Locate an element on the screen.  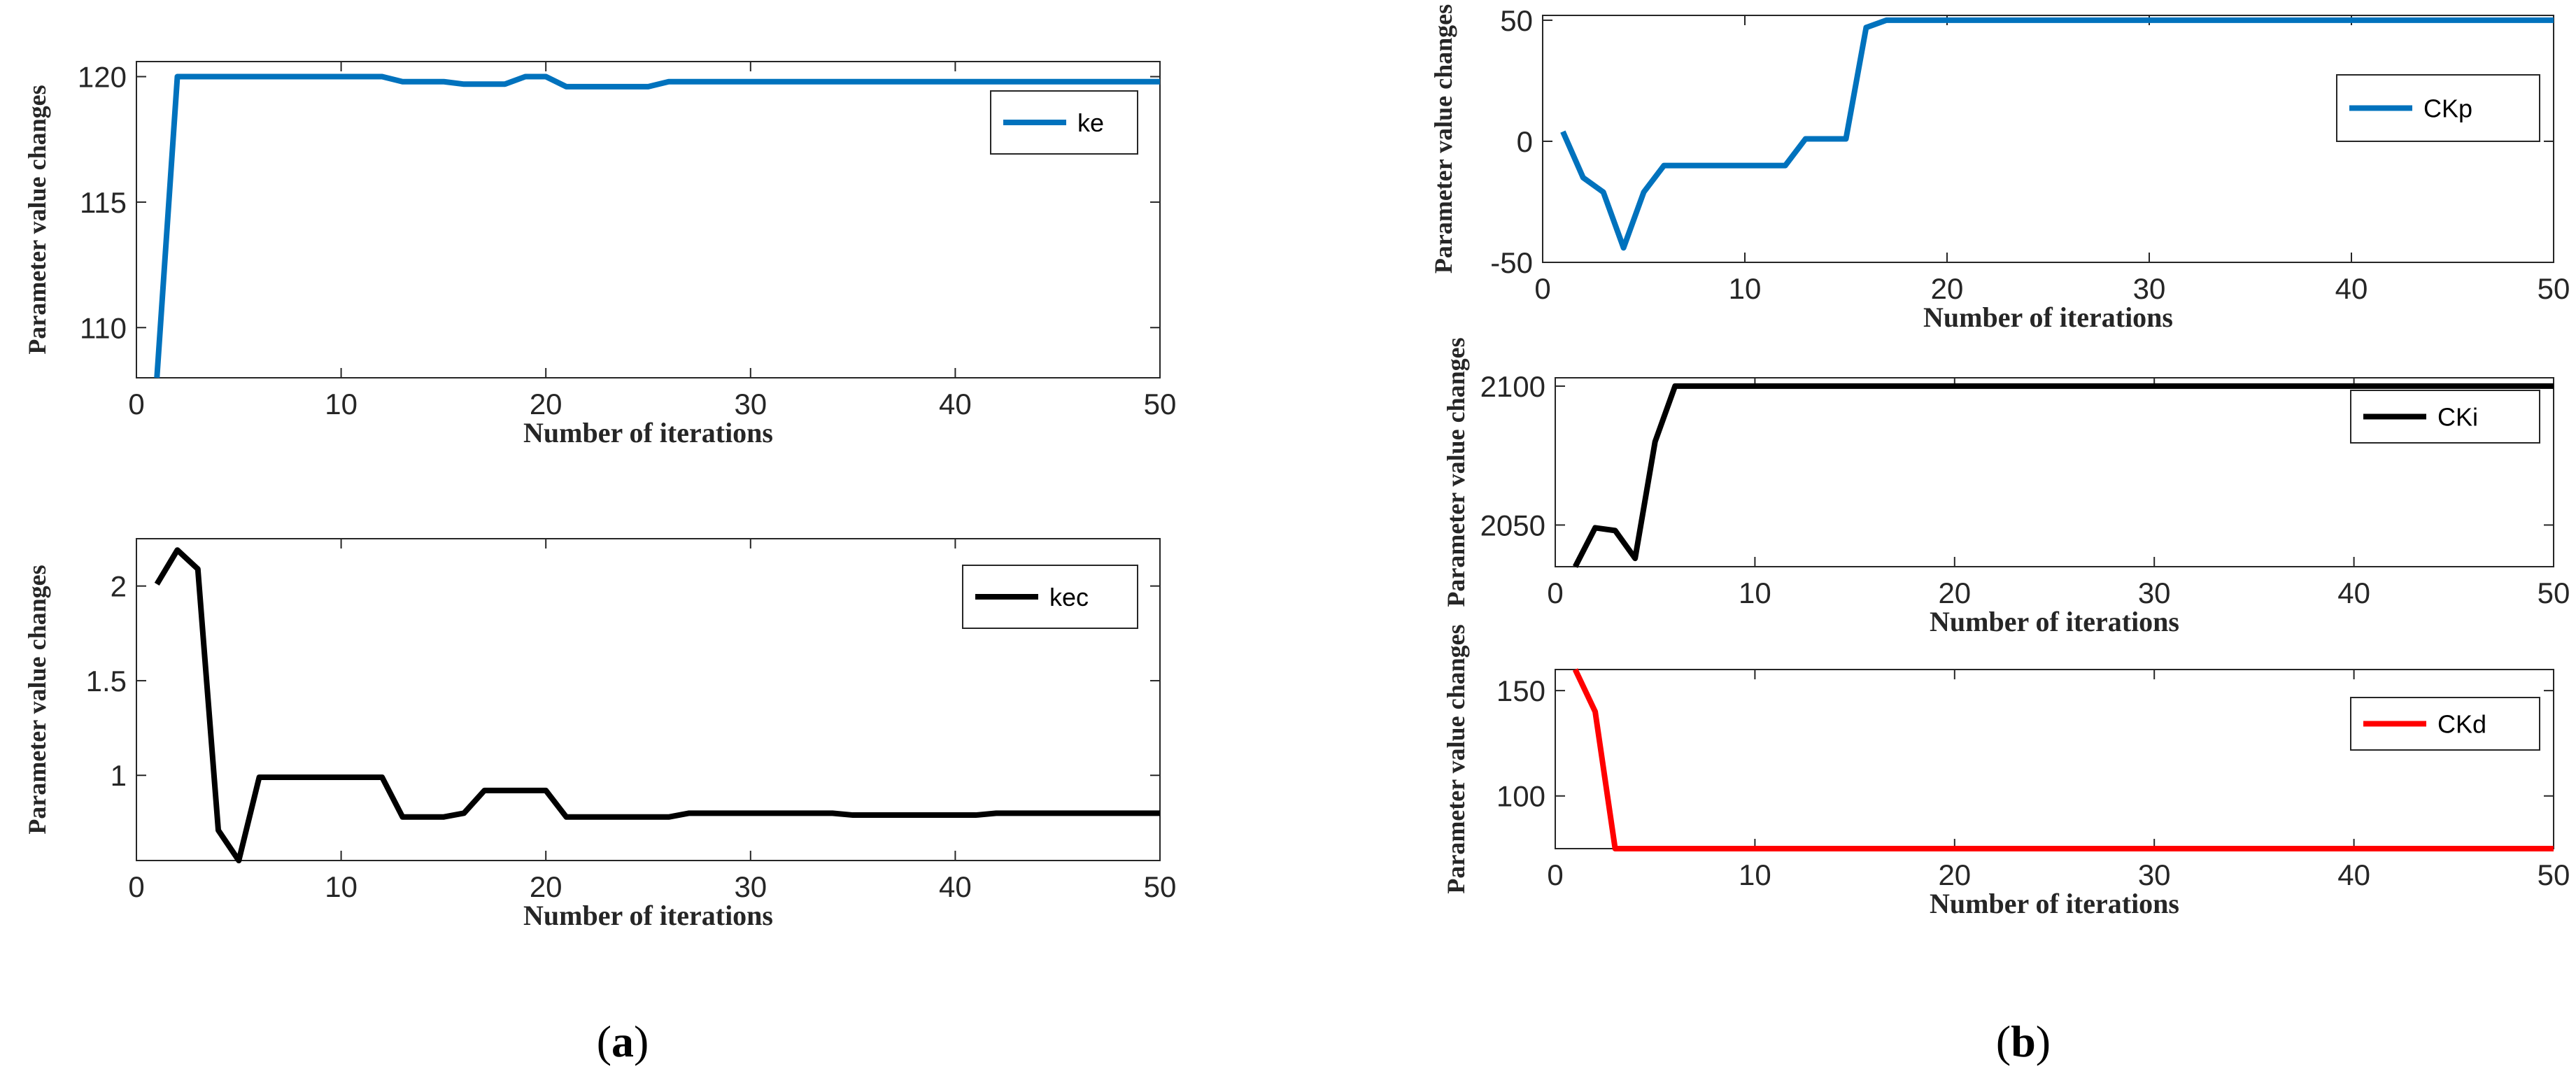
y-tick-label: 1.5 is located at coordinates (106, 681).